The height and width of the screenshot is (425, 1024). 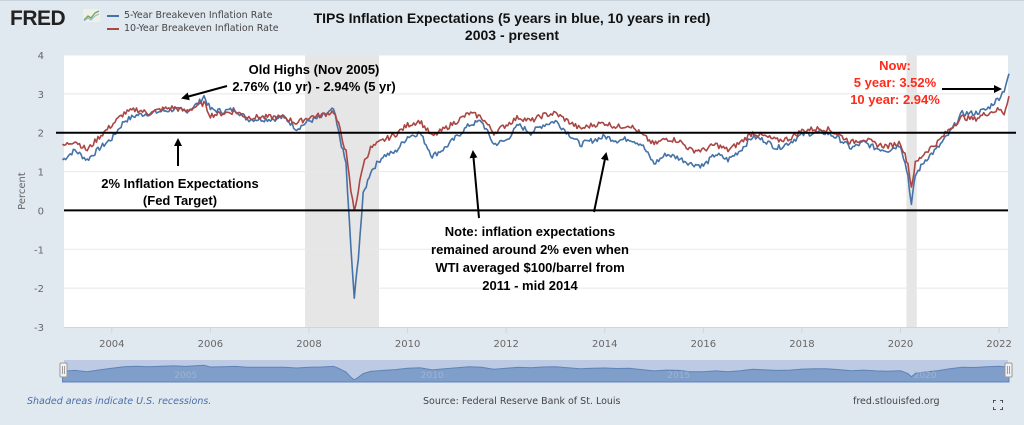 What do you see at coordinates (201, 28) in the screenshot?
I see `legend-label-10yr: 10-Year Breakeven Inflation Rate` at bounding box center [201, 28].